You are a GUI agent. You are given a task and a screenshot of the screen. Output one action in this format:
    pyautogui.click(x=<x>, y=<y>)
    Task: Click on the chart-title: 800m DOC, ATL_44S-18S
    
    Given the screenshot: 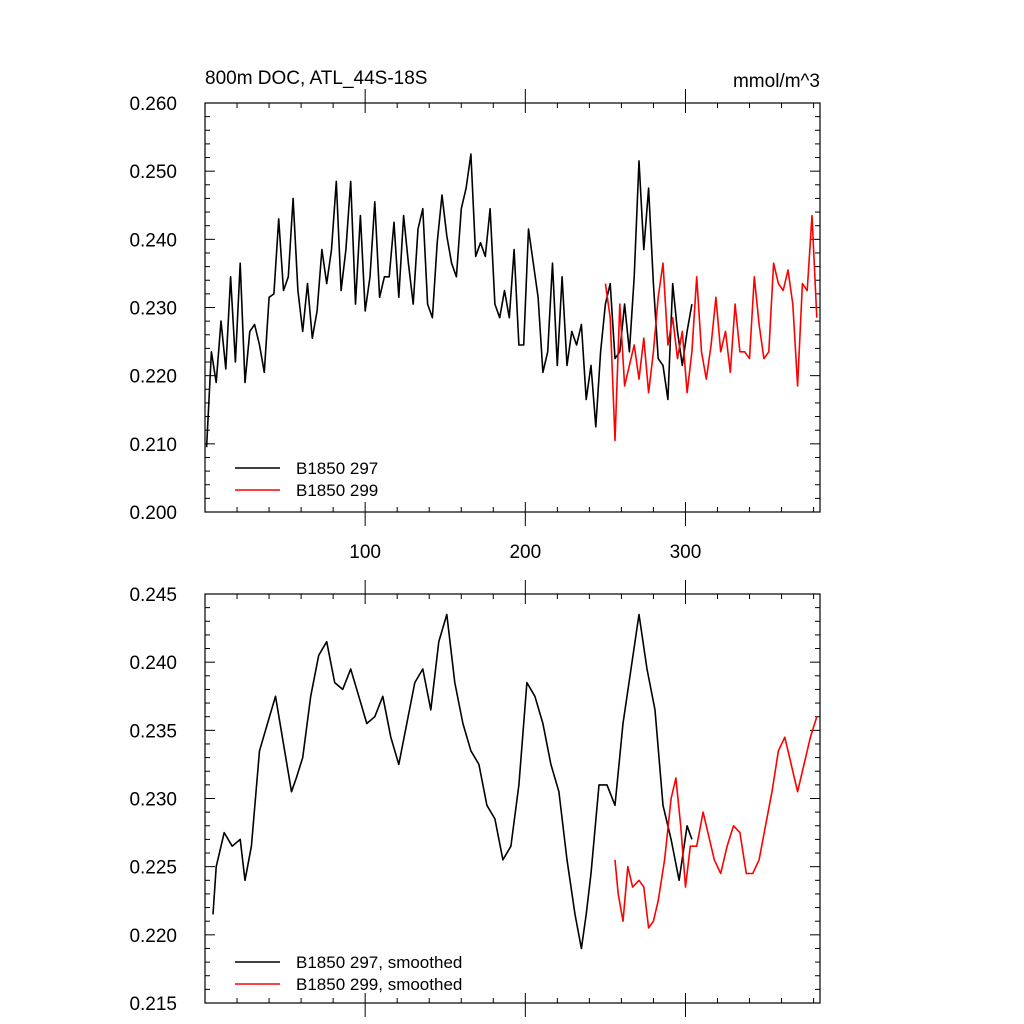 What is the action you would take?
    pyautogui.click(x=316, y=78)
    